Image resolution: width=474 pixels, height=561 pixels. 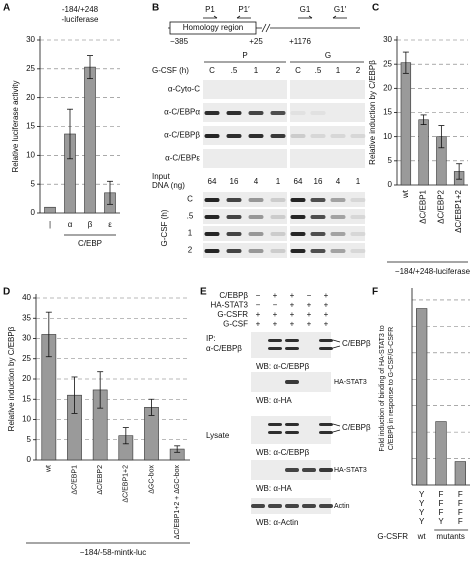 I want to click on group-label: P, so click(x=244, y=55).